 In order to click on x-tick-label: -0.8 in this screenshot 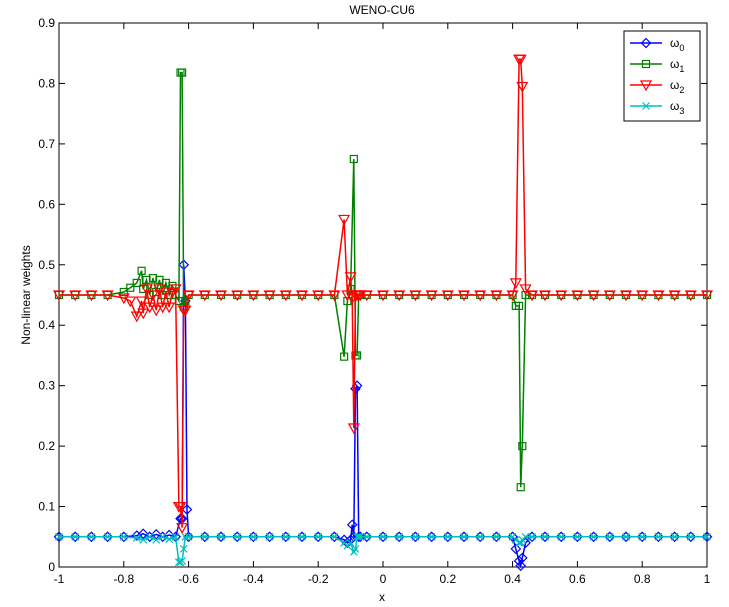, I will do `click(123, 579)`.